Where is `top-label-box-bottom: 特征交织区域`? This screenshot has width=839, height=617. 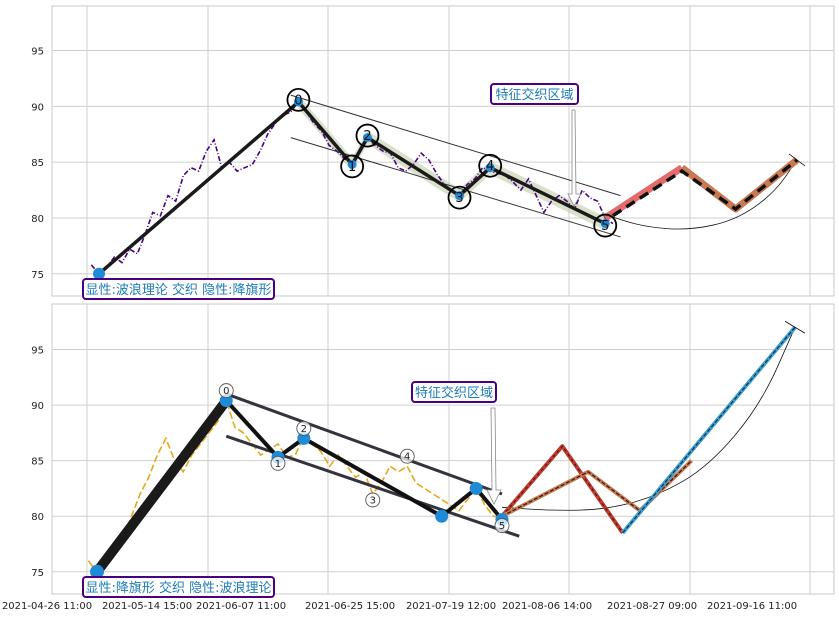
top-label-box-bottom: 特征交织区域 is located at coordinates (454, 392).